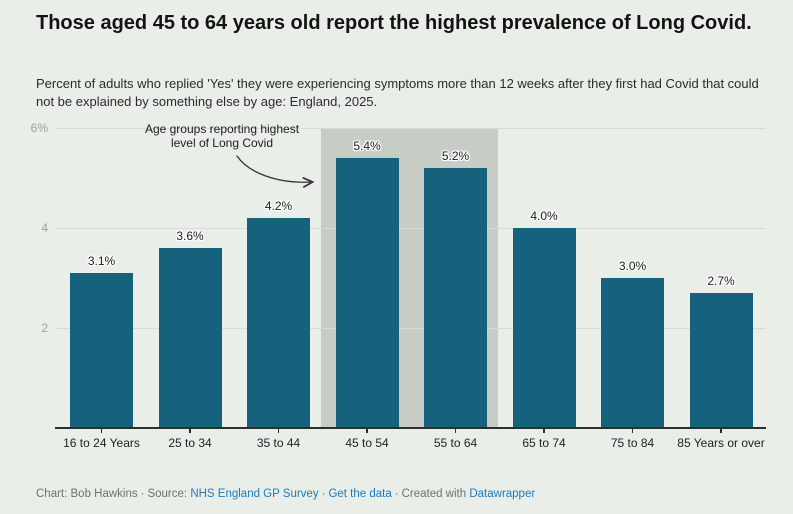  I want to click on chart-credit: Chart: Bob Hawkins, so click(87, 494).